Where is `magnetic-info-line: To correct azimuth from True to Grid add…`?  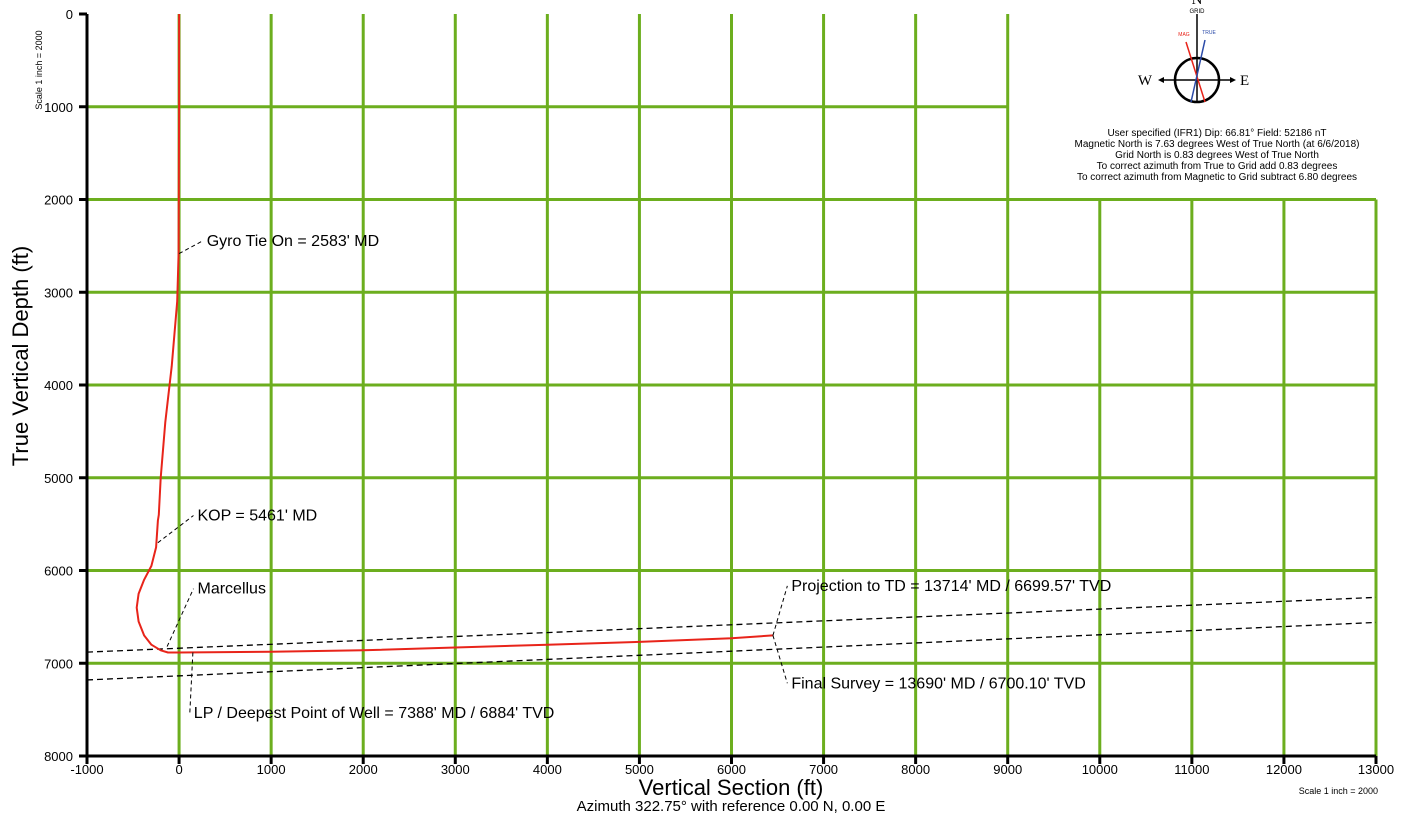 magnetic-info-line: To correct azimuth from True to Grid add… is located at coordinates (1217, 166).